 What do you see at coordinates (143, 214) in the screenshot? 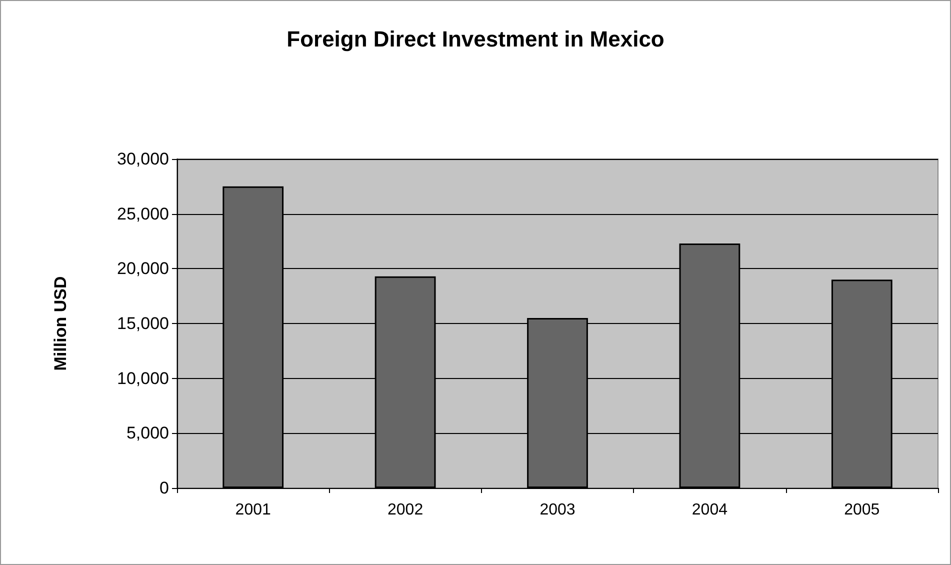
I see `y-tick-label: 25,000` at bounding box center [143, 214].